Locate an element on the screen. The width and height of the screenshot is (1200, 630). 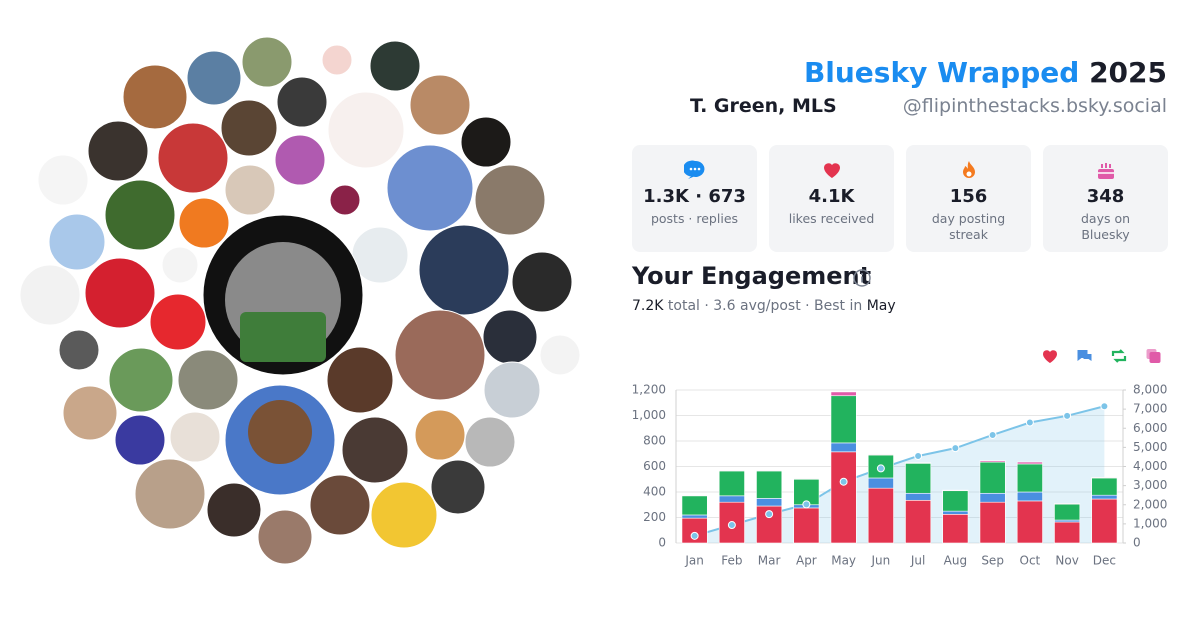
y-tick-label: 400 is located at coordinates (654, 492).